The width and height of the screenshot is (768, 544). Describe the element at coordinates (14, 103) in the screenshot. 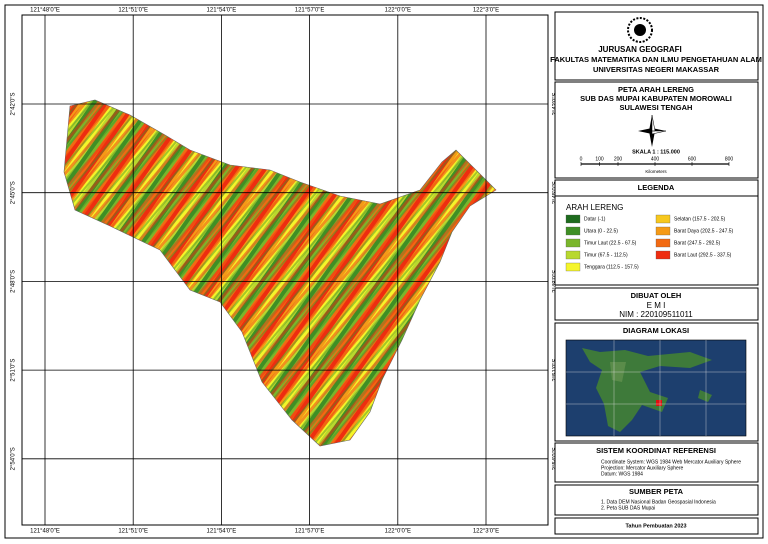

I see `lat-label: 2°42'0"S` at that location.